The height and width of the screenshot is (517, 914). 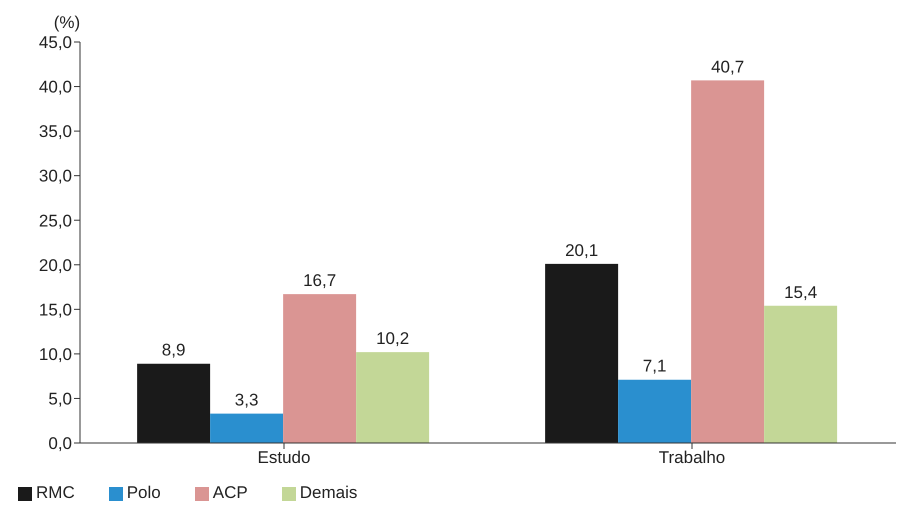 What do you see at coordinates (727, 66) in the screenshot?
I see `data-label: 40,7` at bounding box center [727, 66].